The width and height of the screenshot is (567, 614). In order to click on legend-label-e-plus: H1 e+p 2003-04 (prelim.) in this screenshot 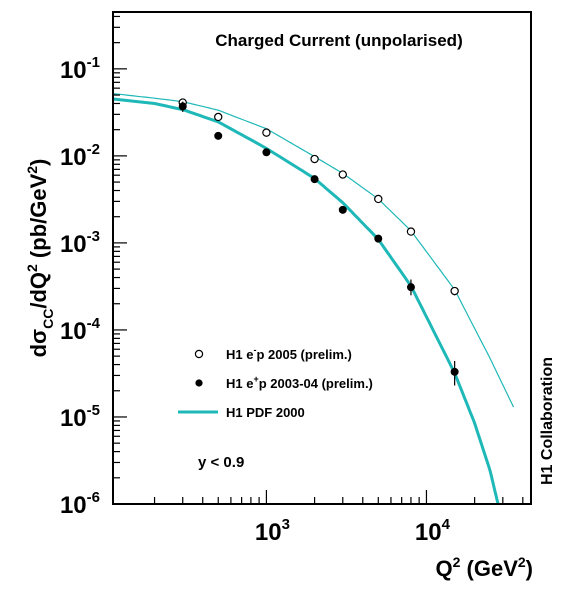, I will do `click(299, 382)`.